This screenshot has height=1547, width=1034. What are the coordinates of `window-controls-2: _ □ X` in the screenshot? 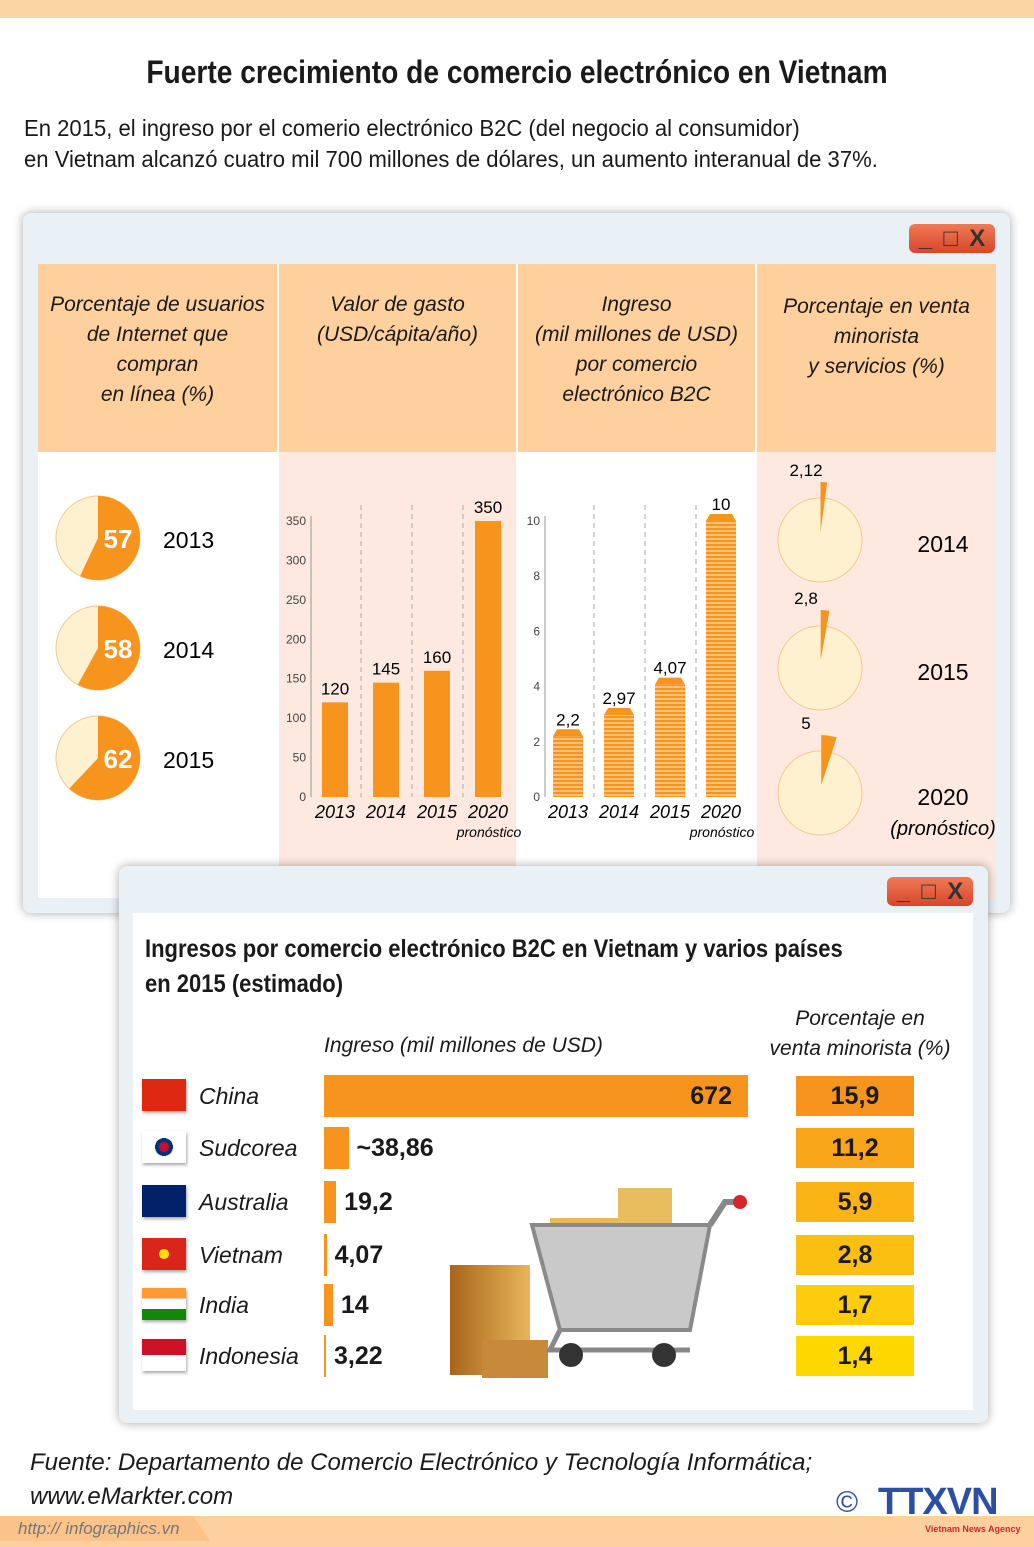 It's located at (930, 891).